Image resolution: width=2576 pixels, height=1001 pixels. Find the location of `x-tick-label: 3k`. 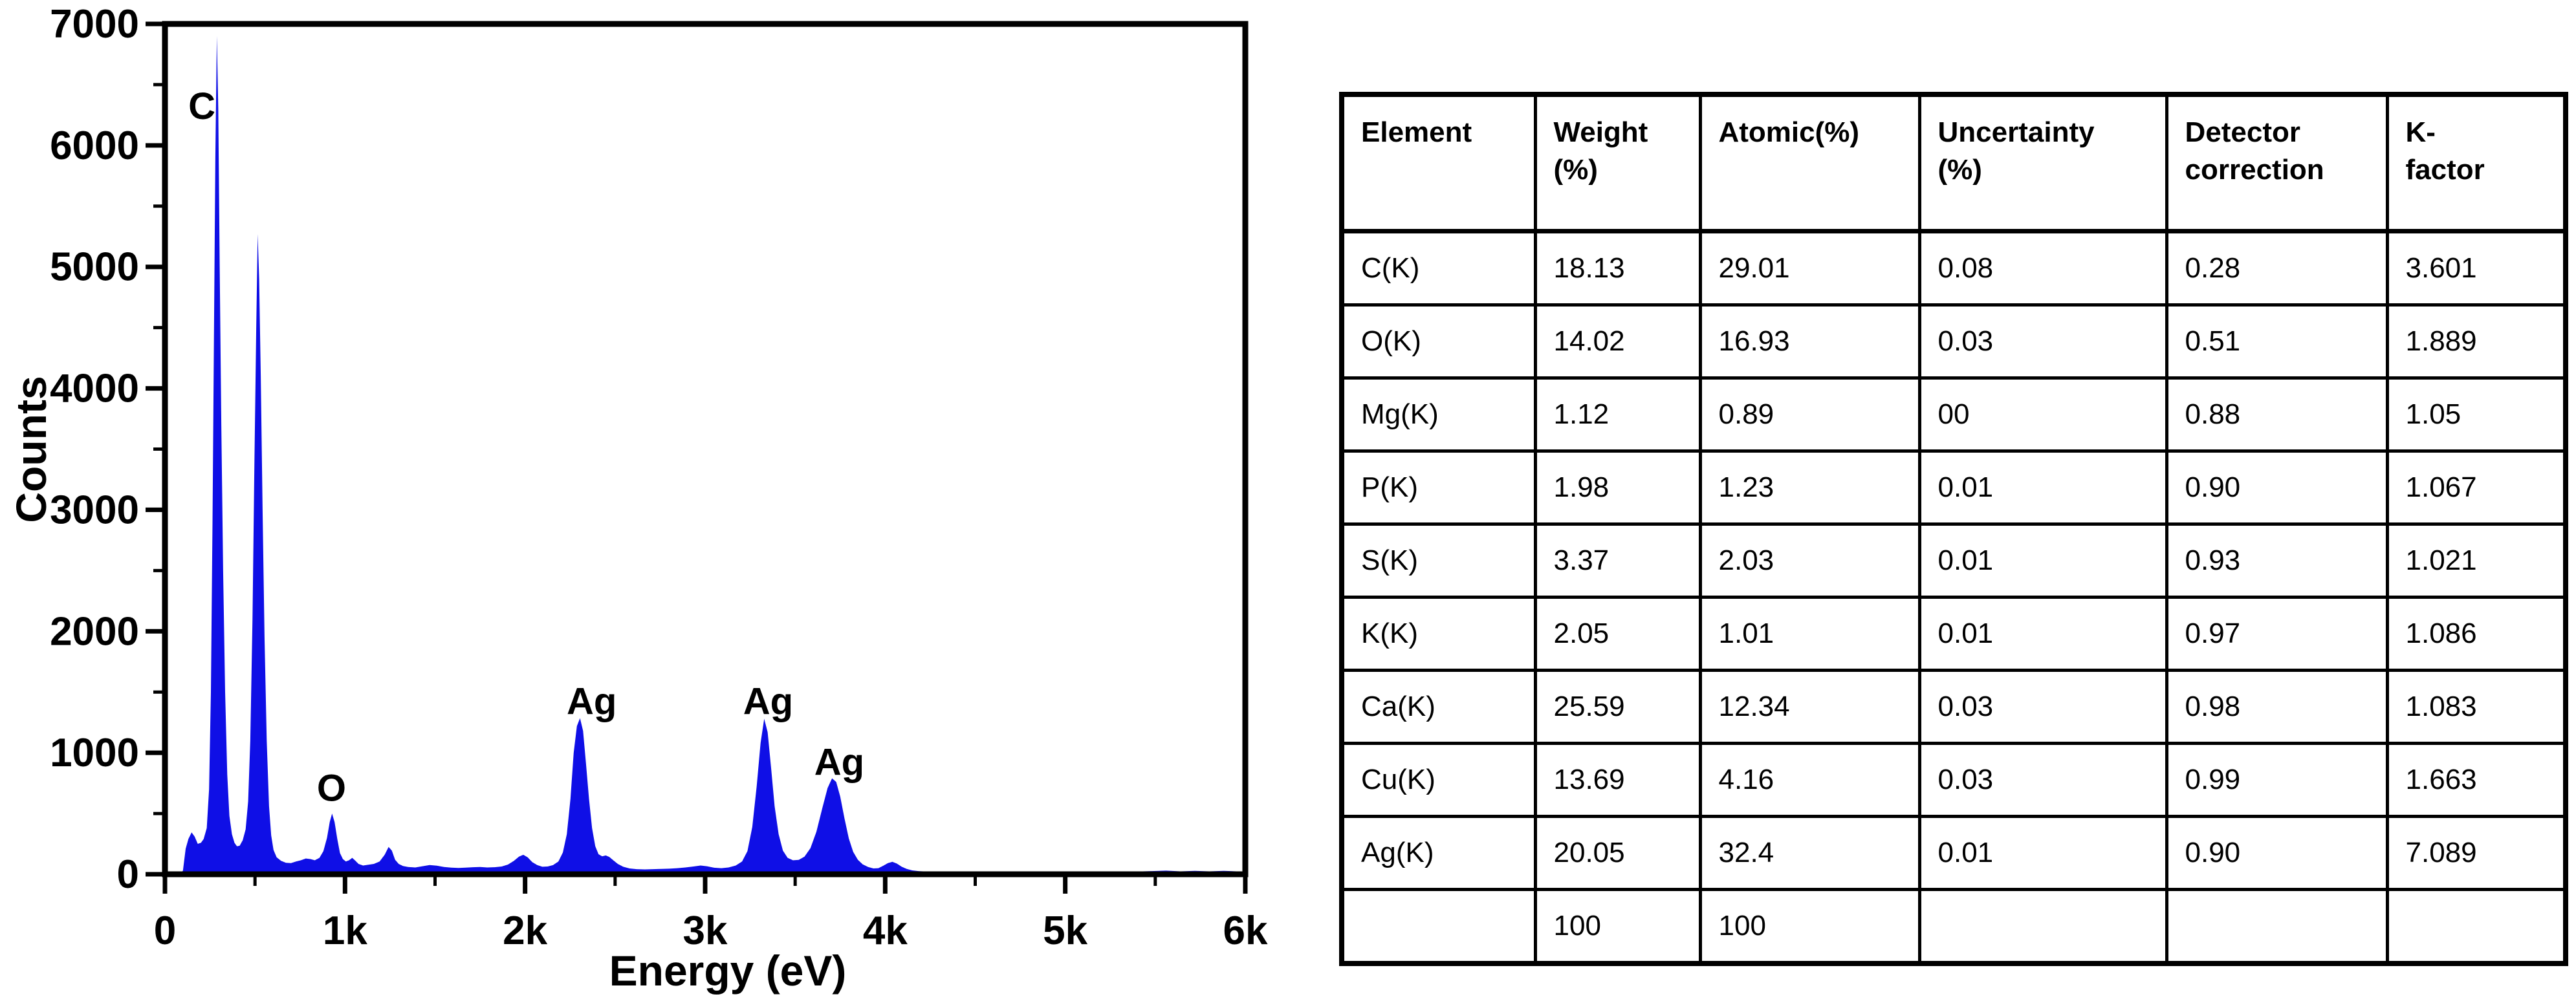

x-tick-label: 3k is located at coordinates (705, 931).